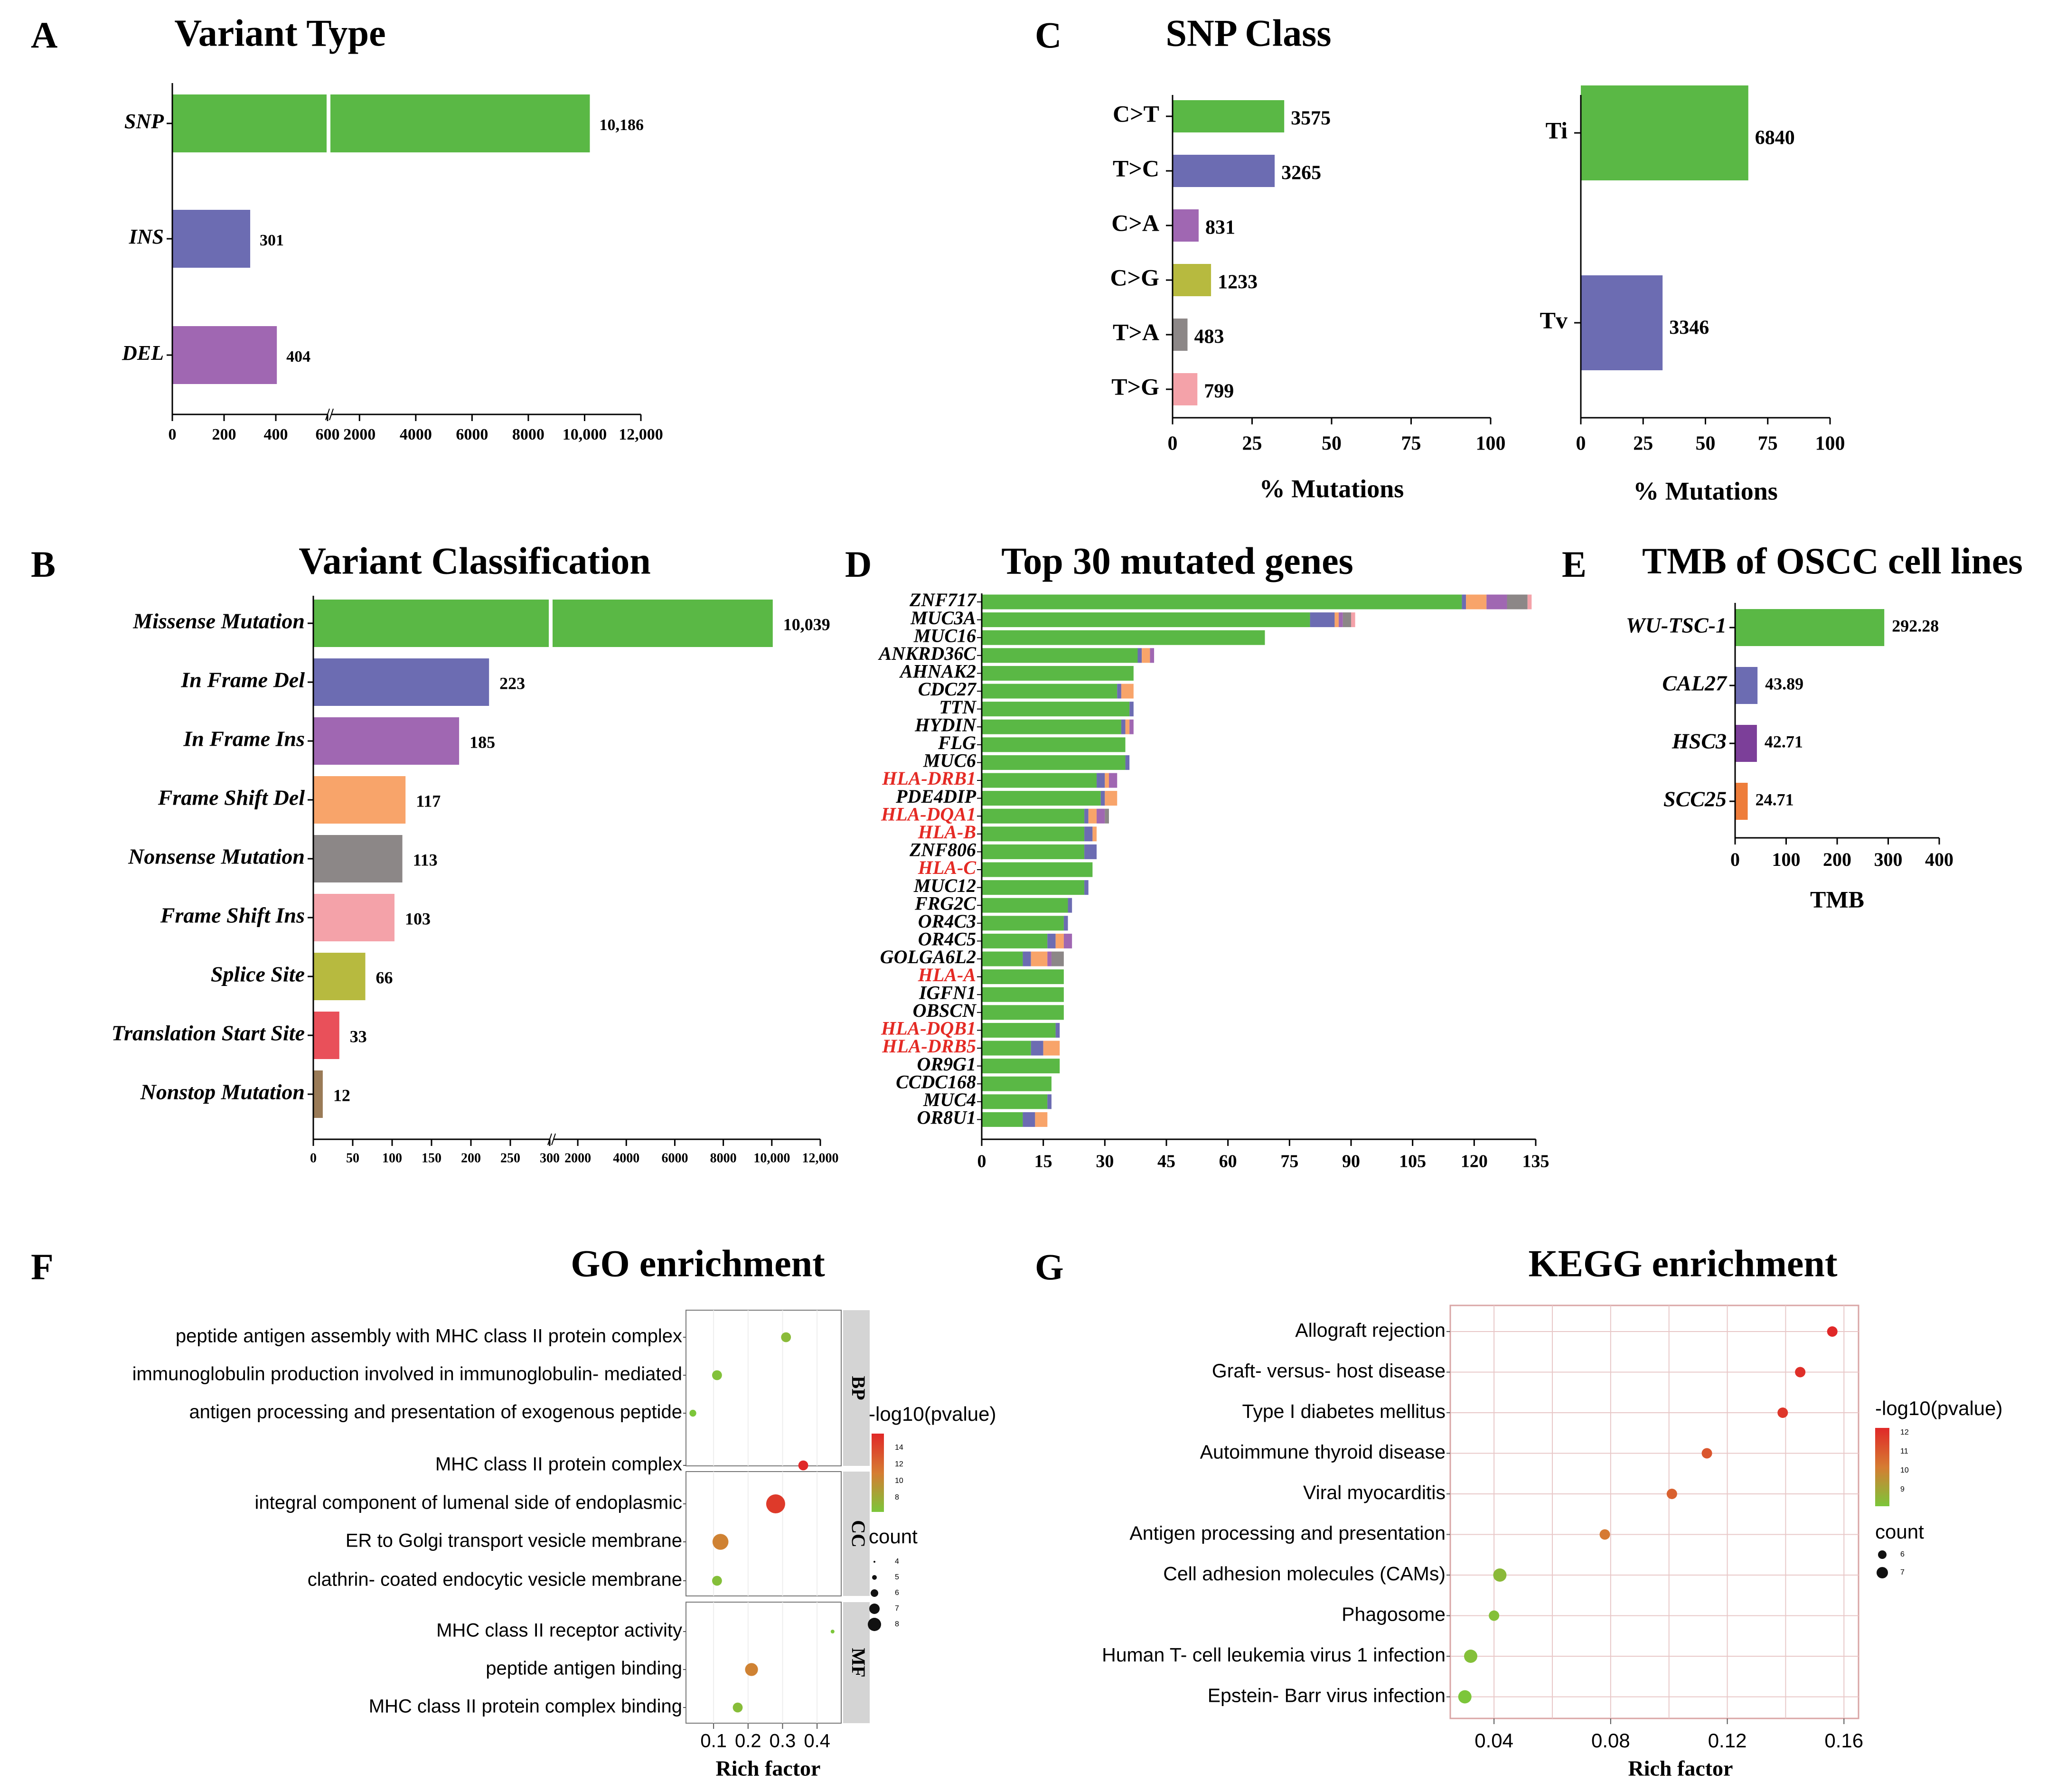  What do you see at coordinates (897, 1608) in the screenshot?
I see `size-legend-tick: 7` at bounding box center [897, 1608].